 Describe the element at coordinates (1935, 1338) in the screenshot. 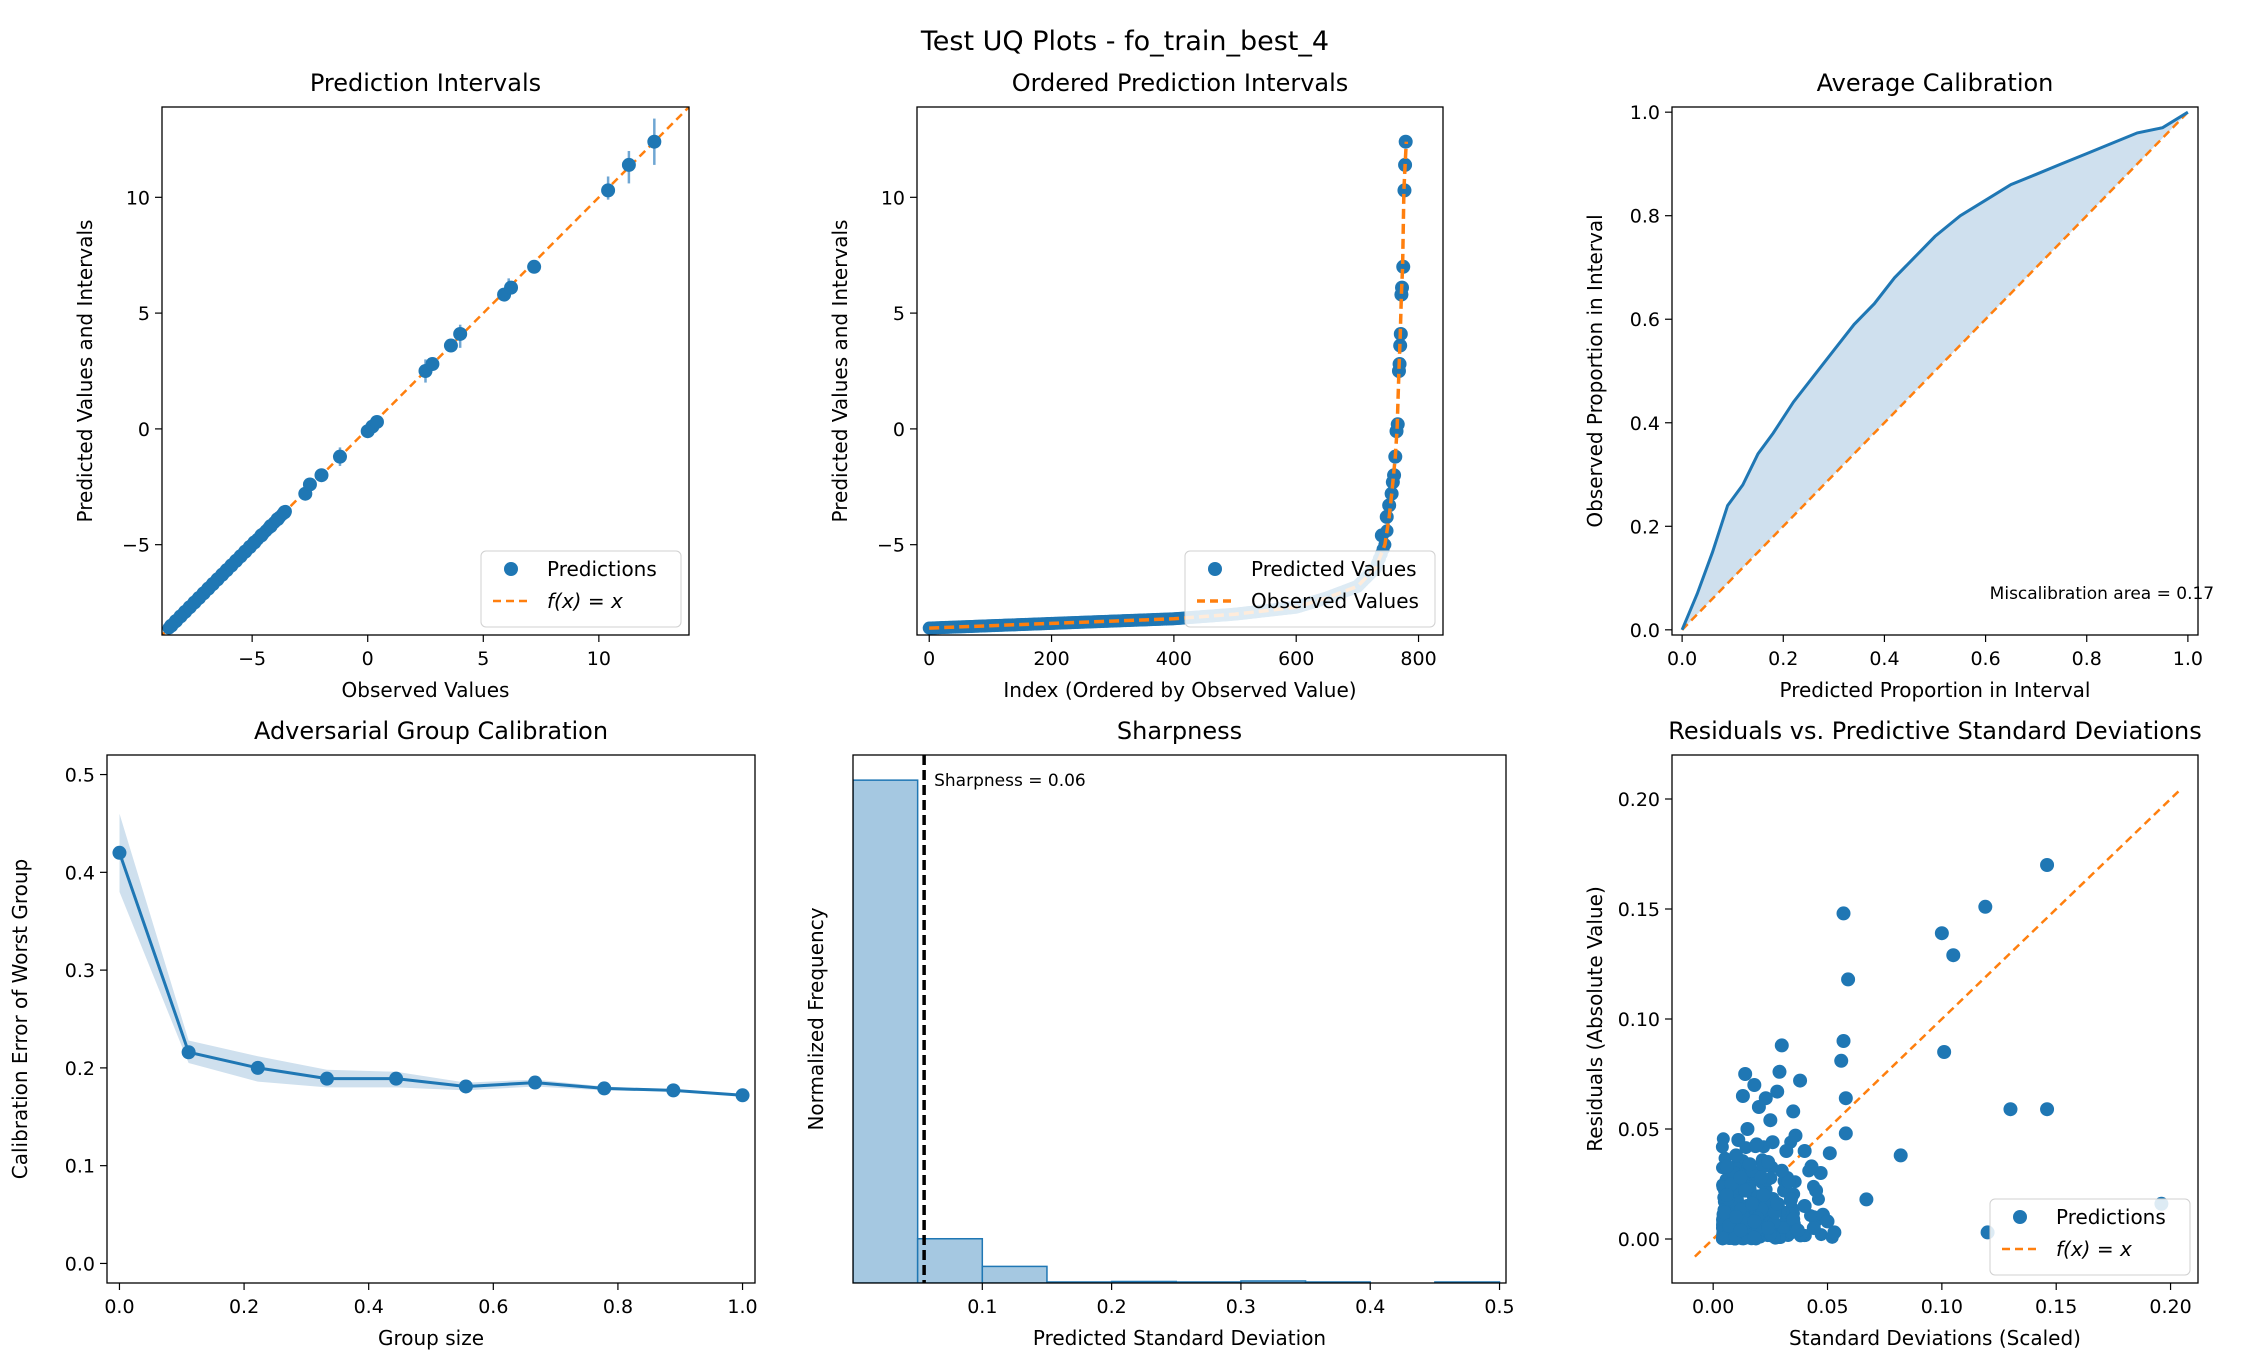

I see `x-axis-label: Standard Deviations (Scaled)` at that location.